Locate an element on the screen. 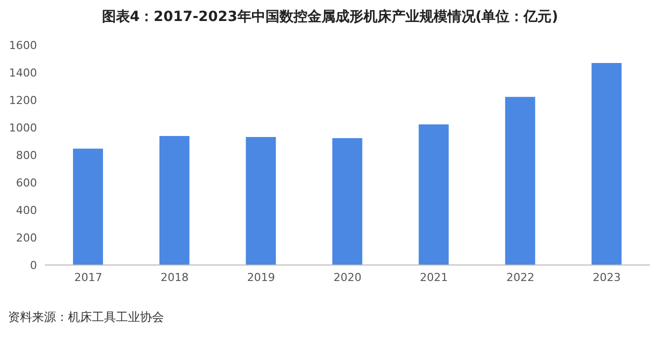 This screenshot has height=337, width=660. text: 资料来源：机床工具工业协会 is located at coordinates (86, 317).